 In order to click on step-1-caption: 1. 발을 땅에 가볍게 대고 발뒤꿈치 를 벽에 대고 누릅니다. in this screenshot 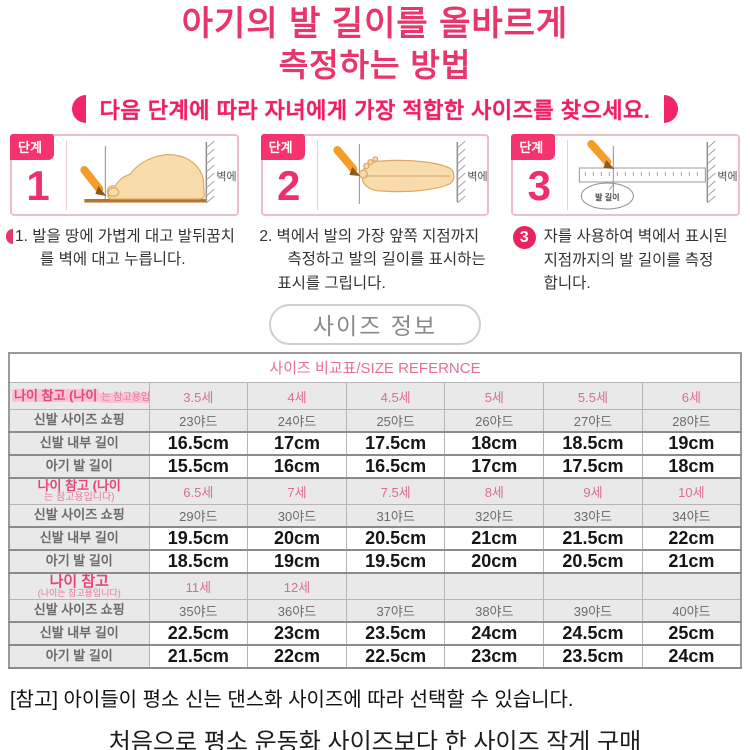, I will do `click(121, 260)`.